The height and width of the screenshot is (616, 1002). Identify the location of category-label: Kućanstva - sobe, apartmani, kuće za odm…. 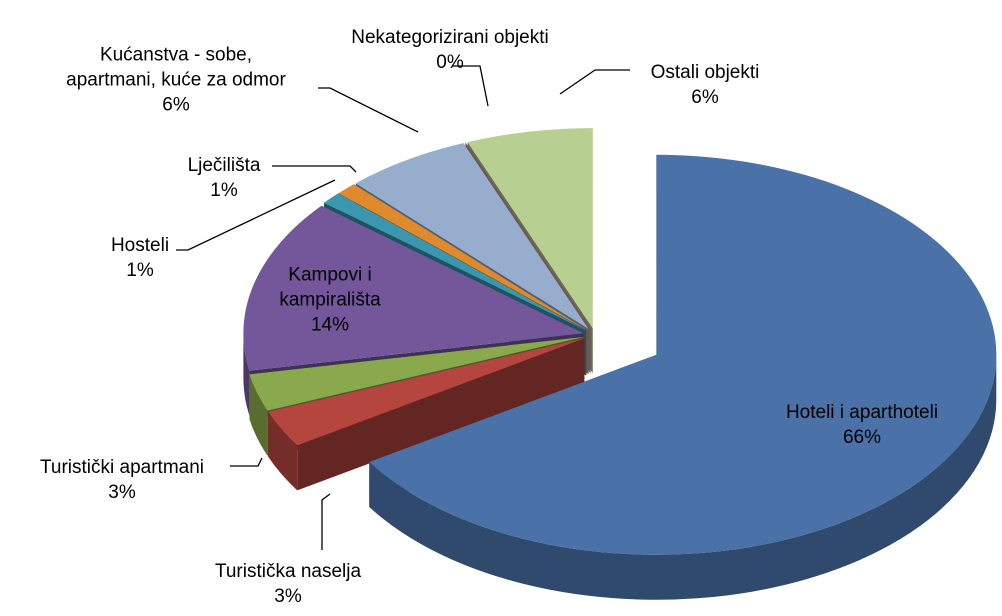
(176, 67).